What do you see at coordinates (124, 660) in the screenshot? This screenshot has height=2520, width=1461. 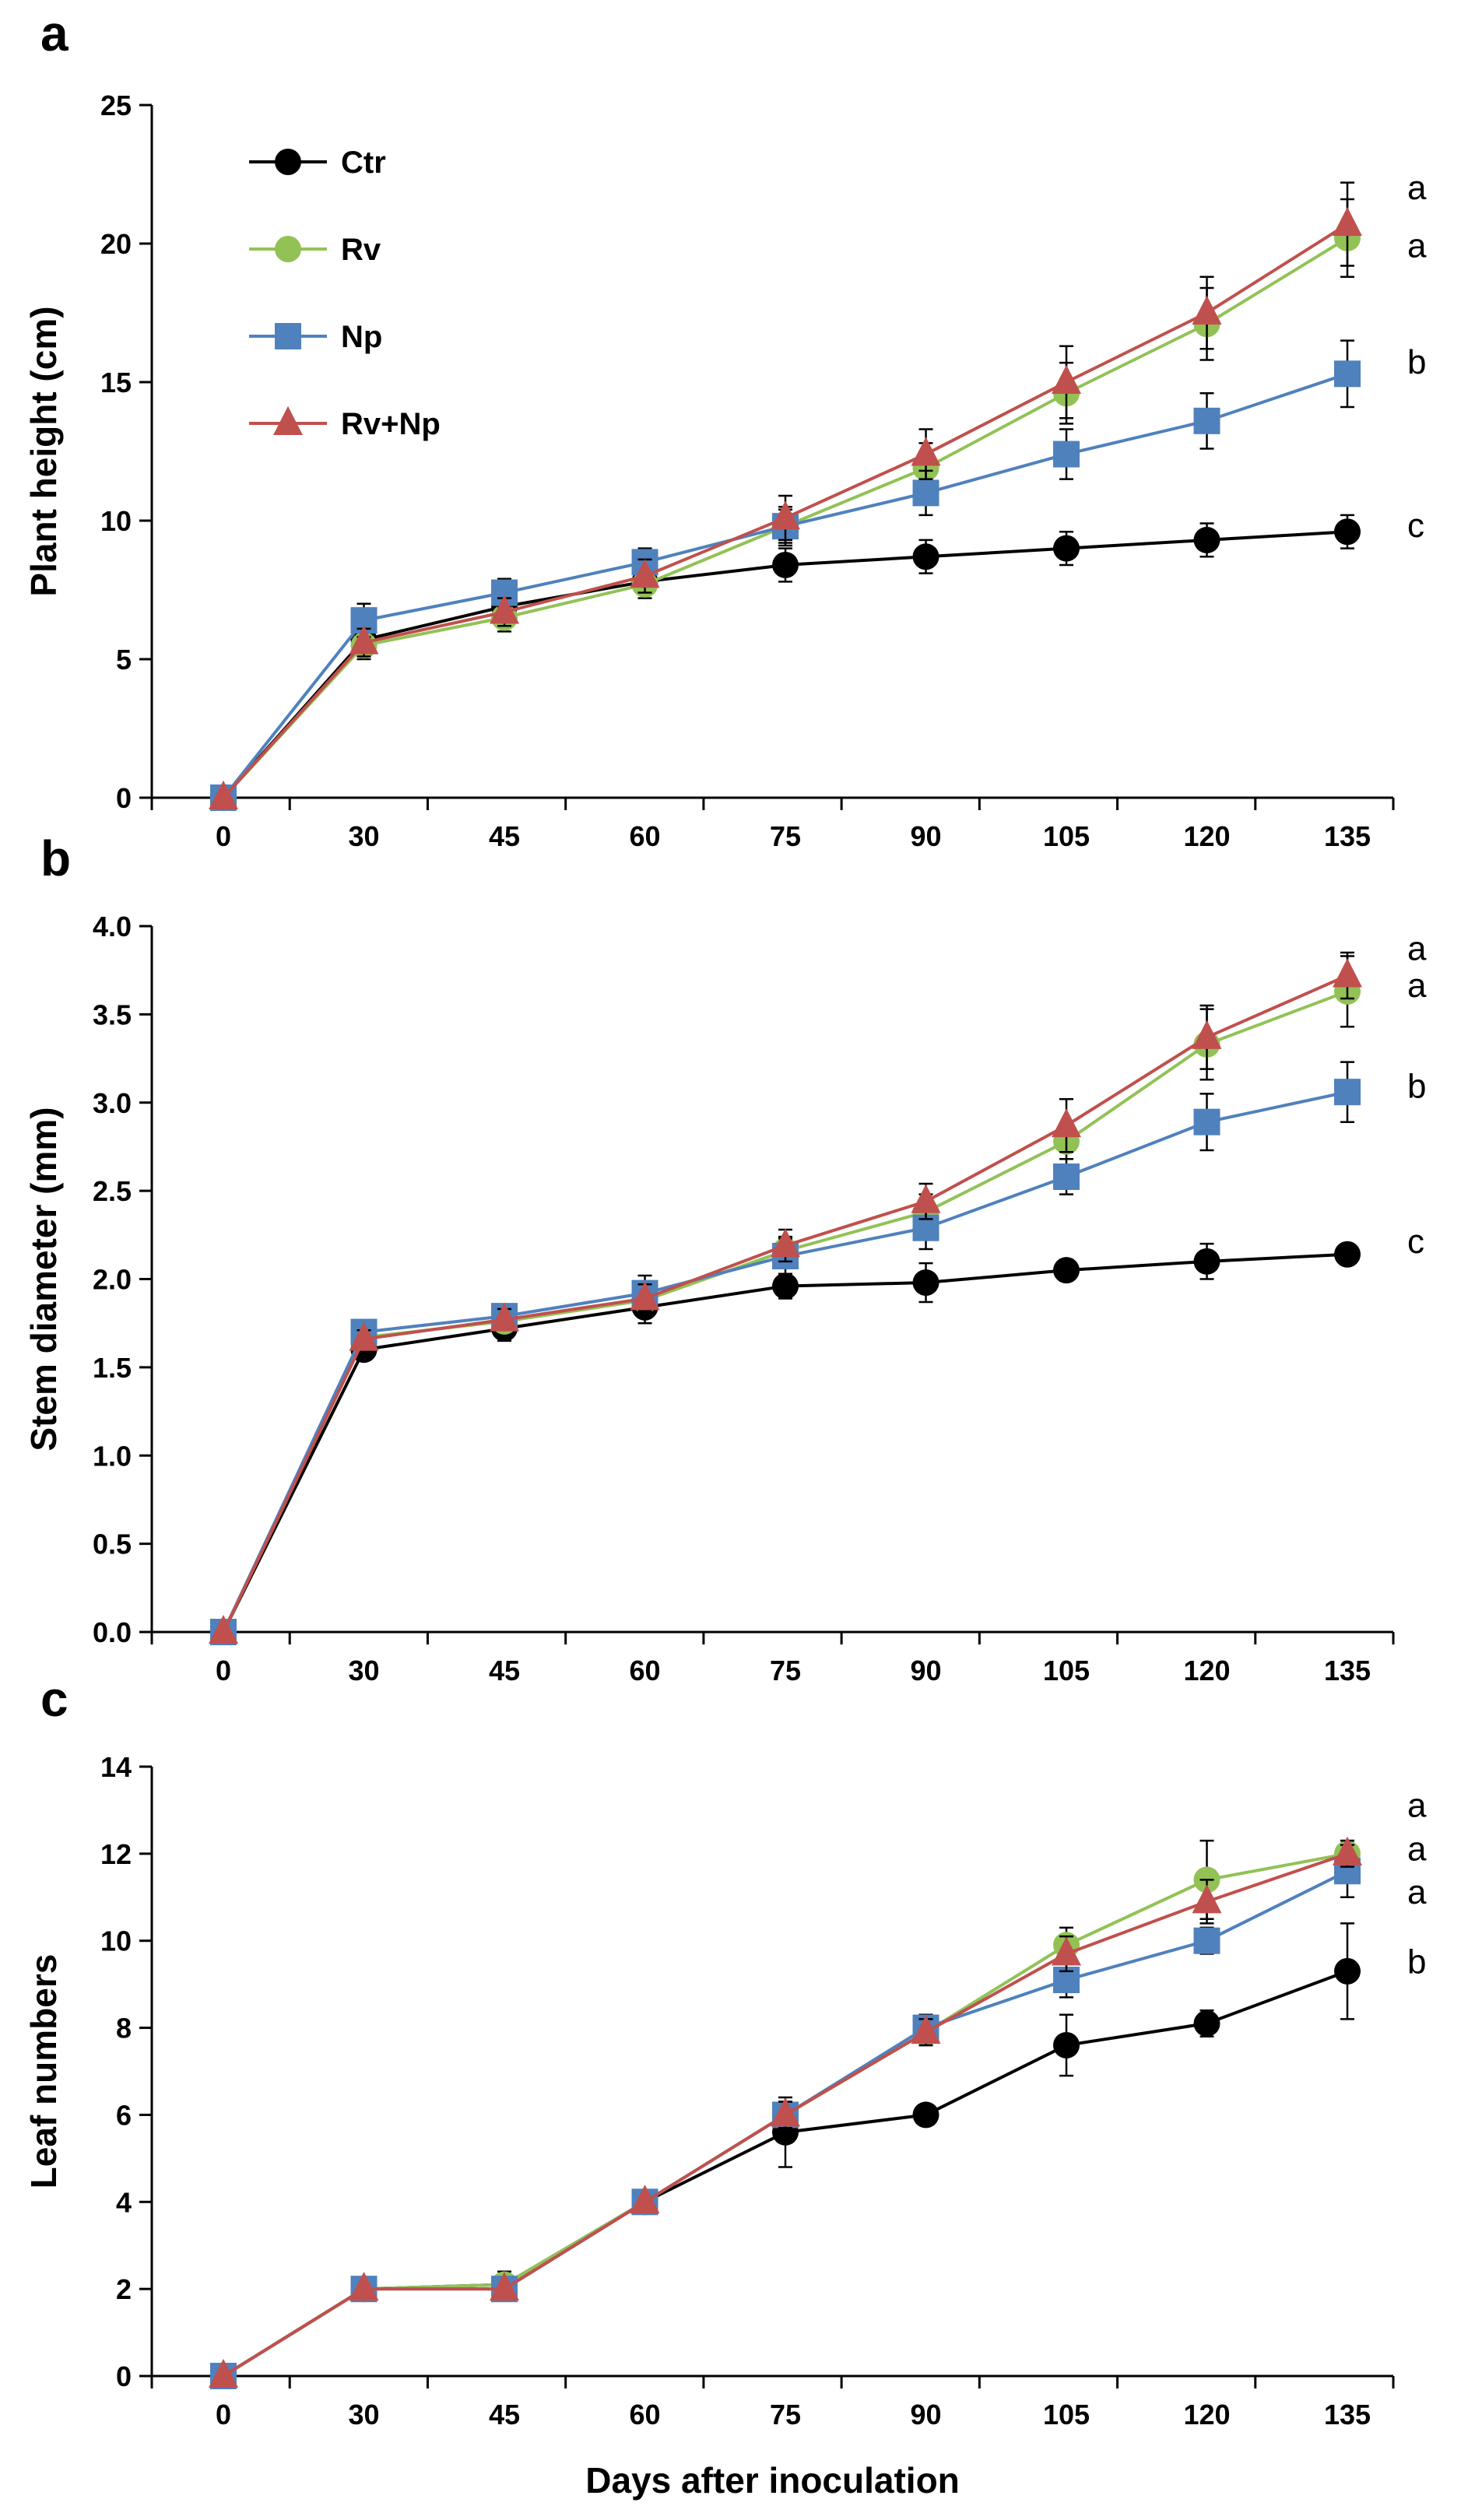 I see `y-tick-label: 5` at bounding box center [124, 660].